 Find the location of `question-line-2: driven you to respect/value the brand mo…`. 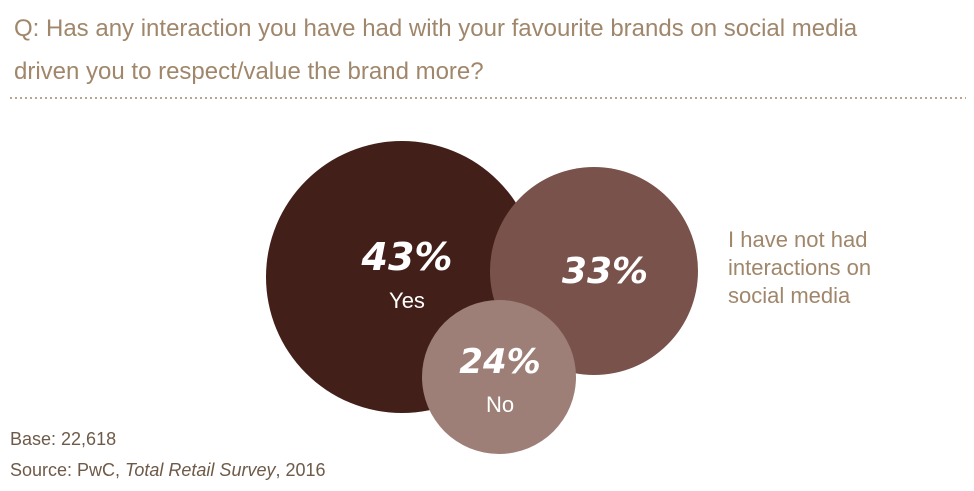

question-line-2: driven you to respect/value the brand mo… is located at coordinates (249, 71).